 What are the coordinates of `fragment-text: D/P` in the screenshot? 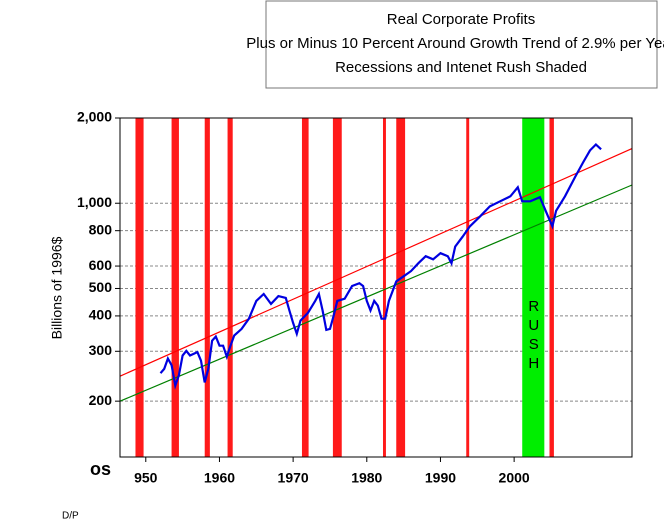 It's located at (70, 516).